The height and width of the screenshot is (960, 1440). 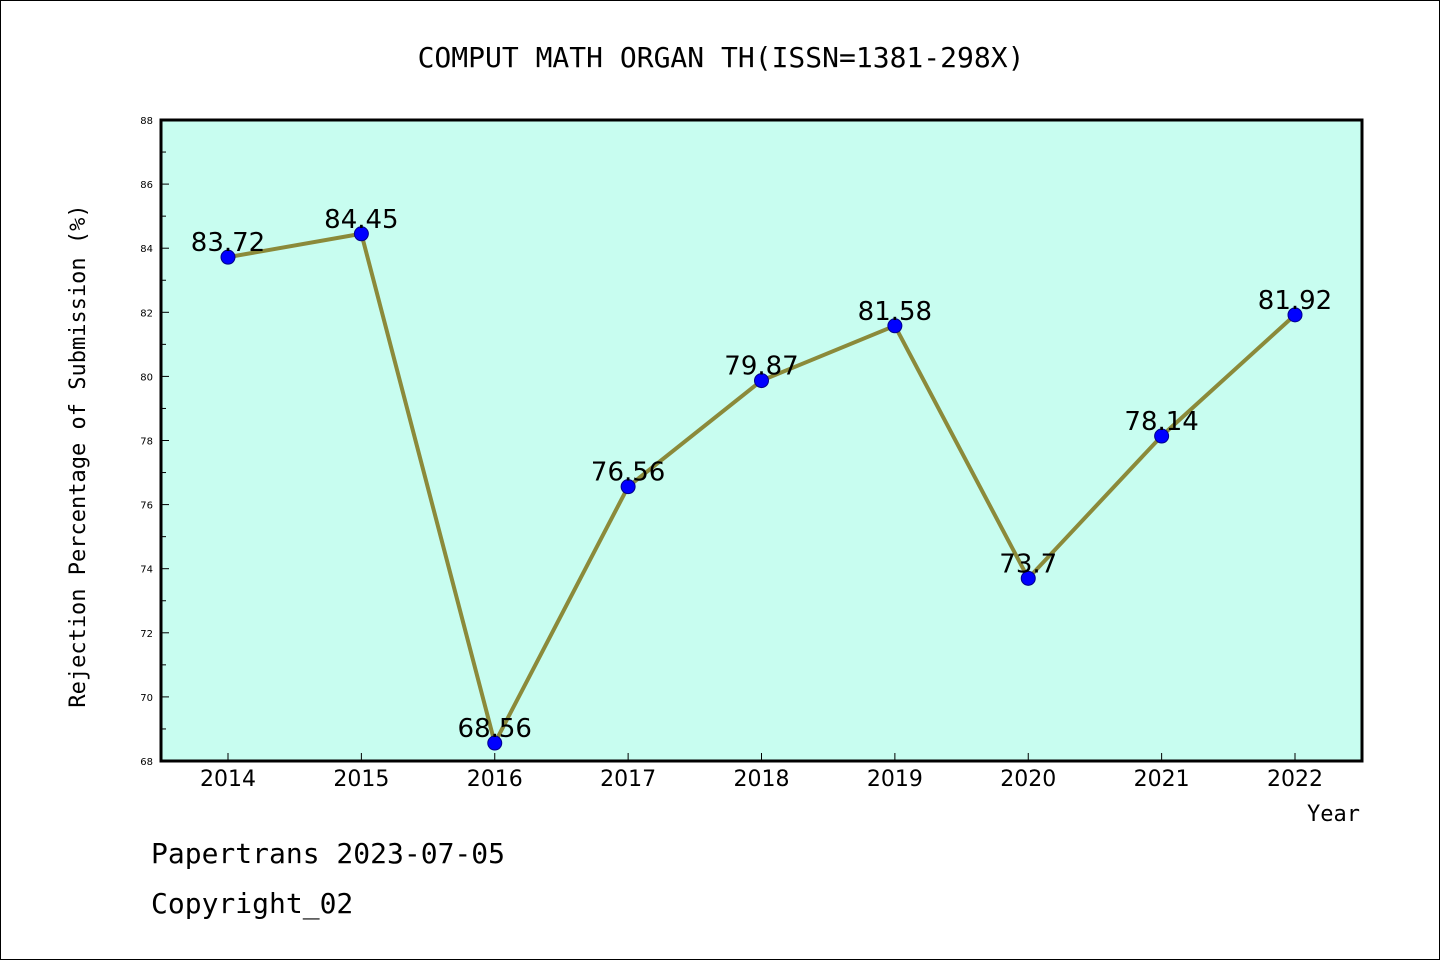 I want to click on y-tick-label: 74, so click(x=146, y=570).